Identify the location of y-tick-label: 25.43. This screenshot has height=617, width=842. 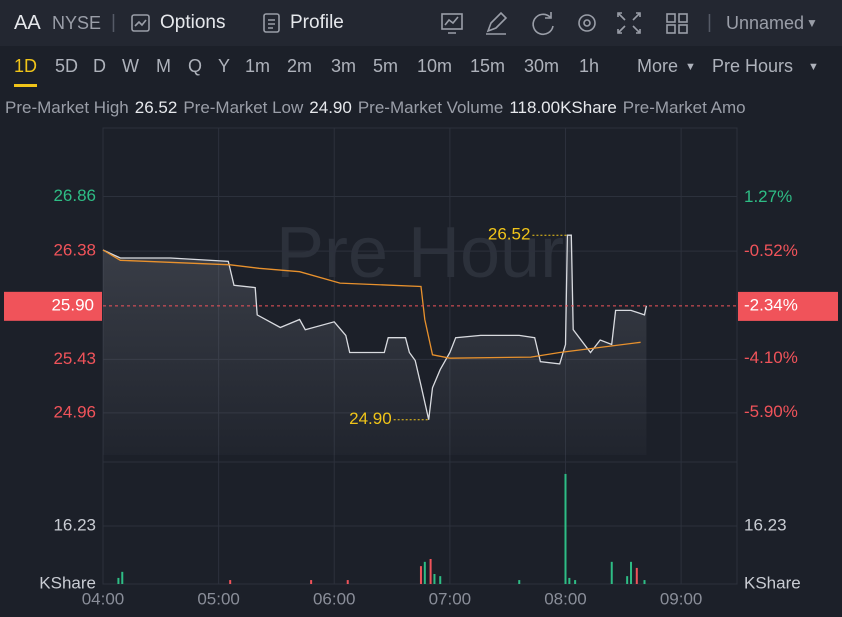
(74, 358).